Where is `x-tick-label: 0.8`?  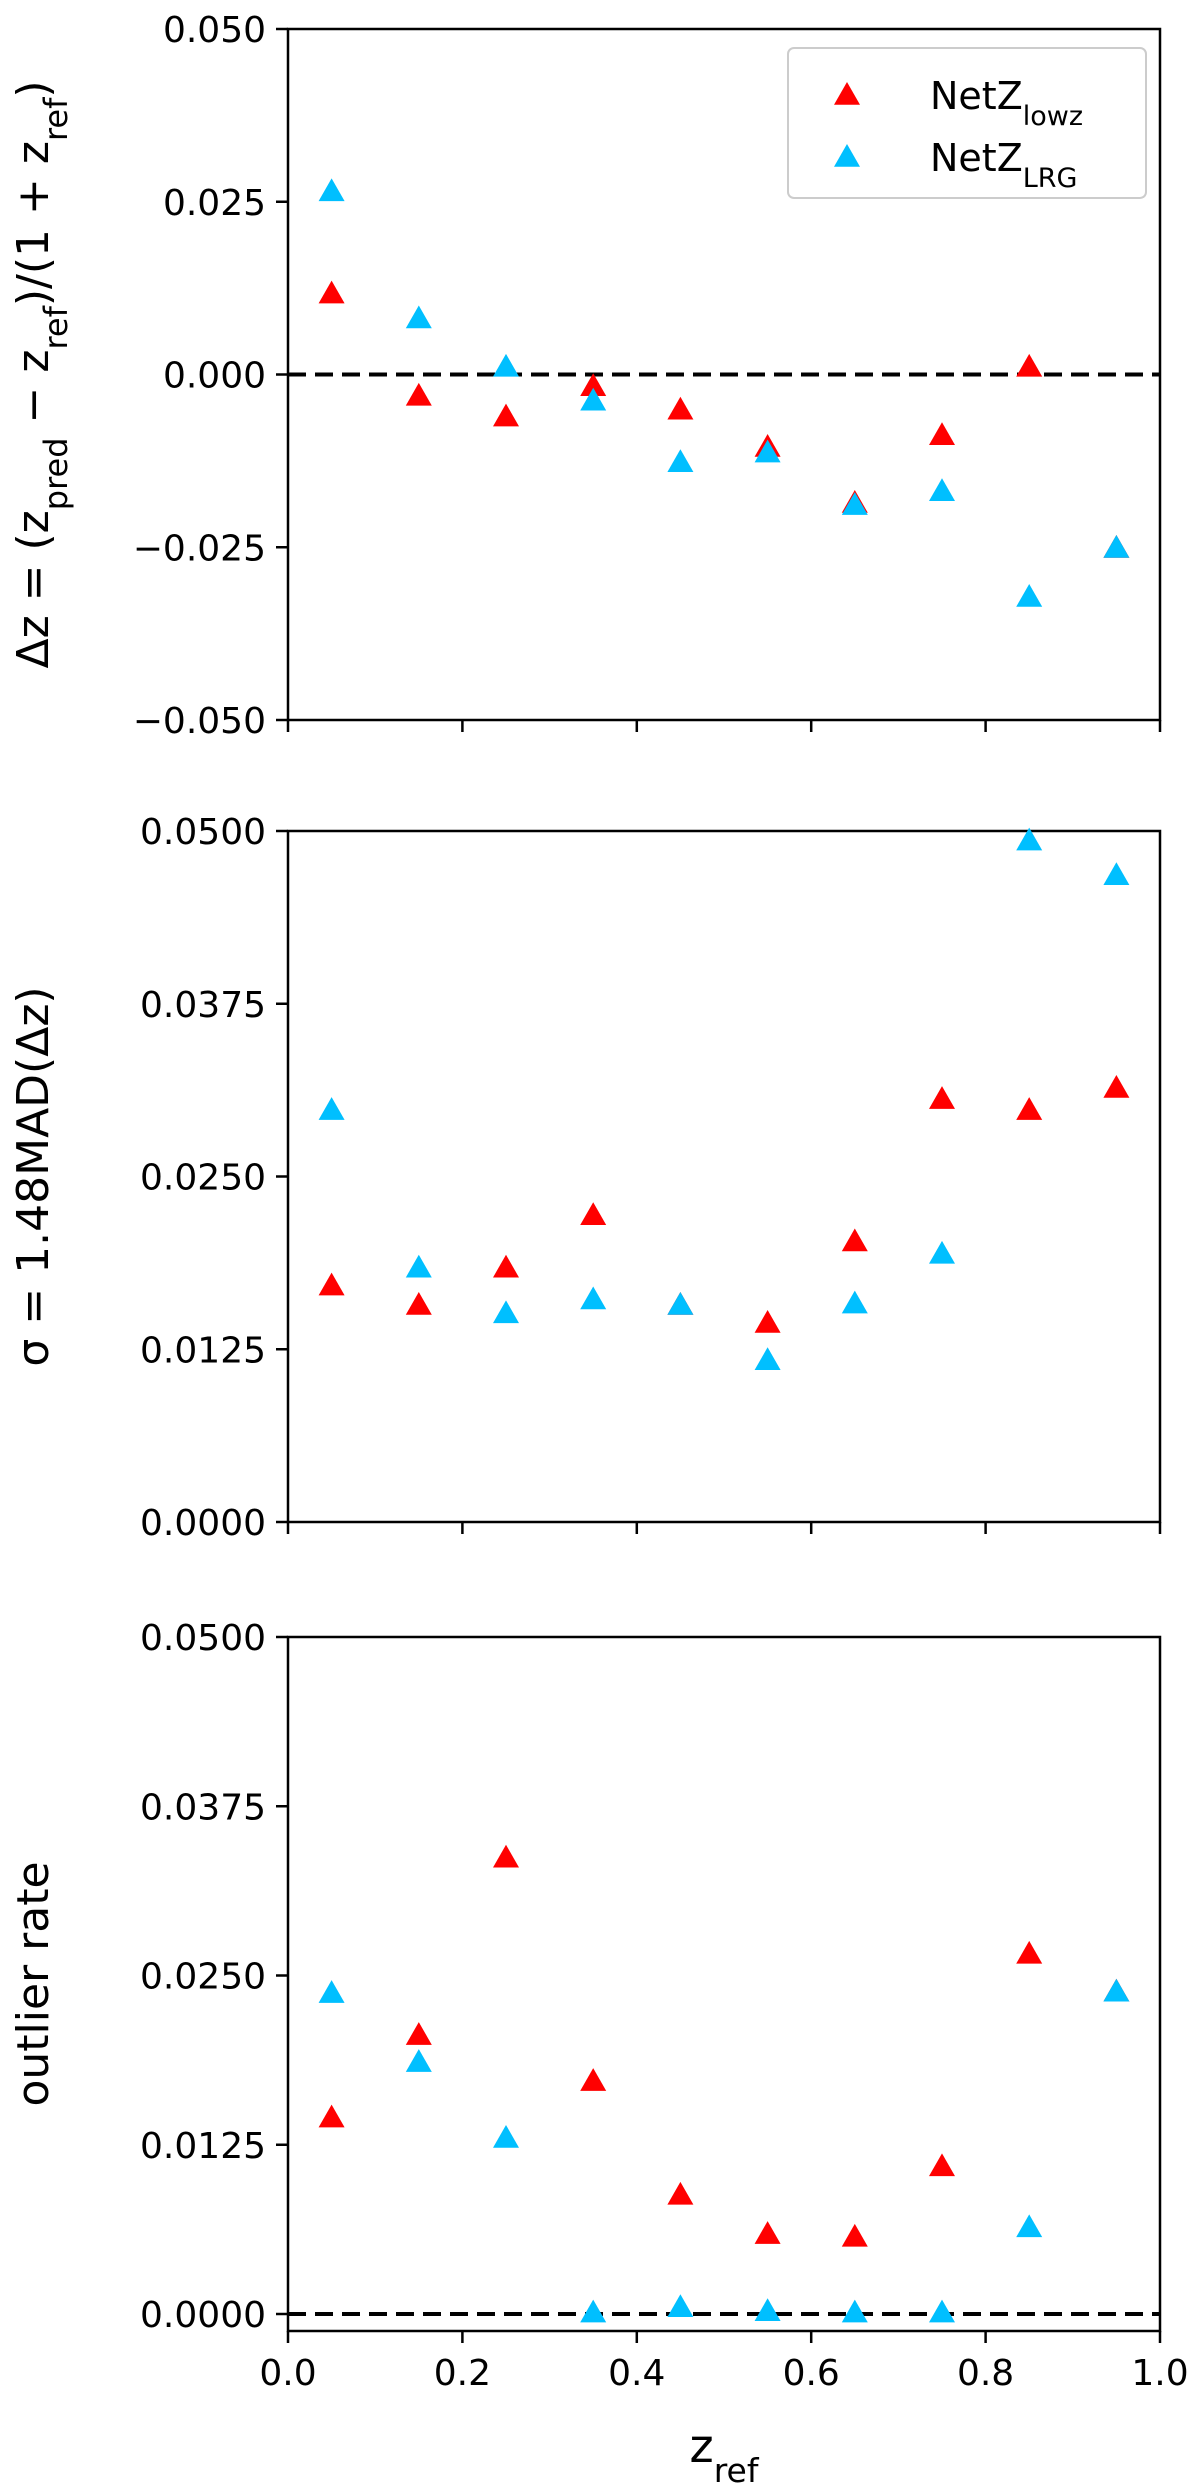
x-tick-label: 0.8 is located at coordinates (985, 2373).